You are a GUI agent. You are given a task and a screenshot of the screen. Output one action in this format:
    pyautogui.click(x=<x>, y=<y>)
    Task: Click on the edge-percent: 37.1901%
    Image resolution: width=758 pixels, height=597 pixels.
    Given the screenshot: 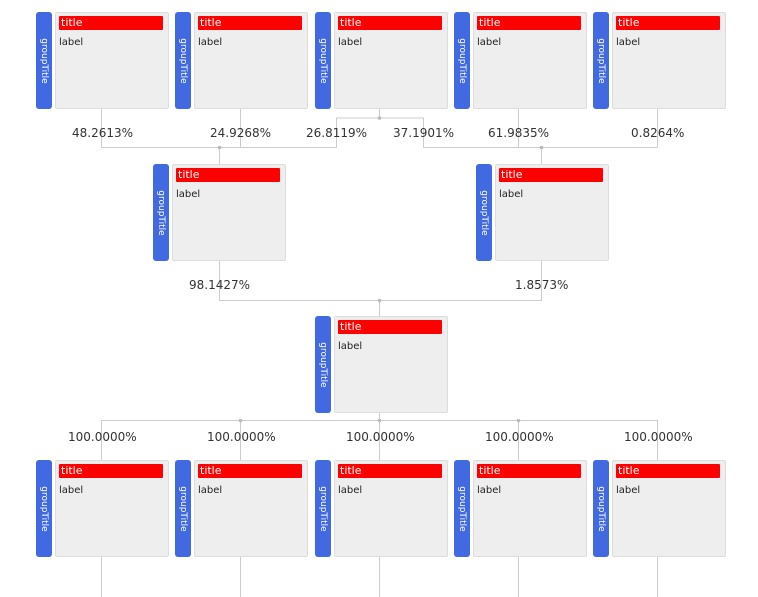 What is the action you would take?
    pyautogui.click(x=424, y=133)
    